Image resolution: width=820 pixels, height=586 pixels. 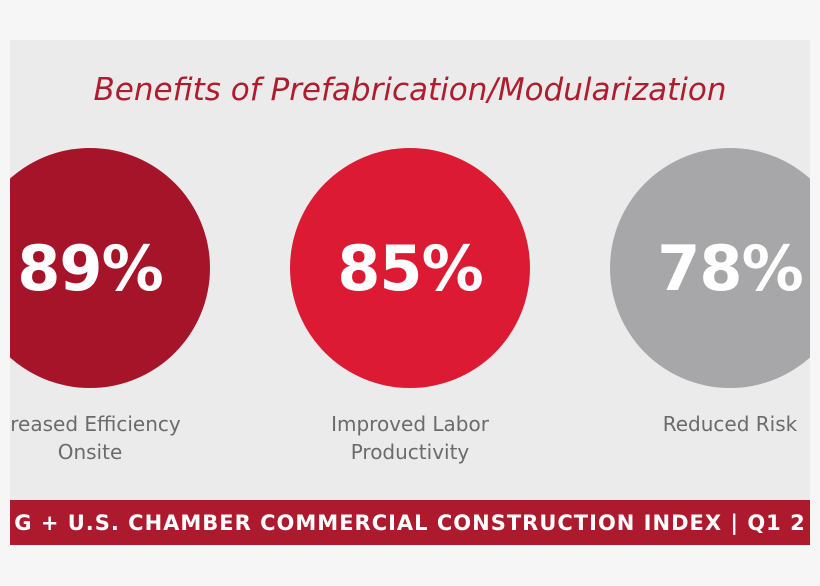 What do you see at coordinates (90, 452) in the screenshot?
I see `label-line: Onsite` at bounding box center [90, 452].